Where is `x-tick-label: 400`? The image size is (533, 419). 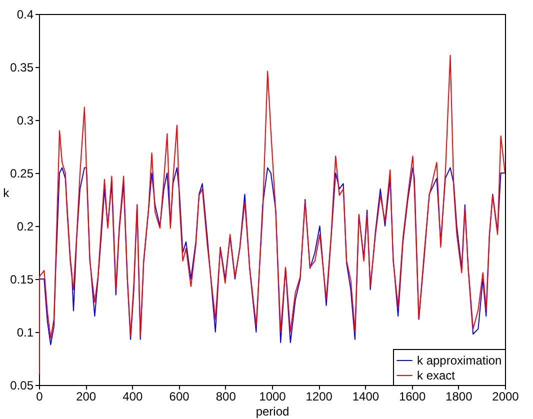 x-tick-label: 400 is located at coordinates (133, 397).